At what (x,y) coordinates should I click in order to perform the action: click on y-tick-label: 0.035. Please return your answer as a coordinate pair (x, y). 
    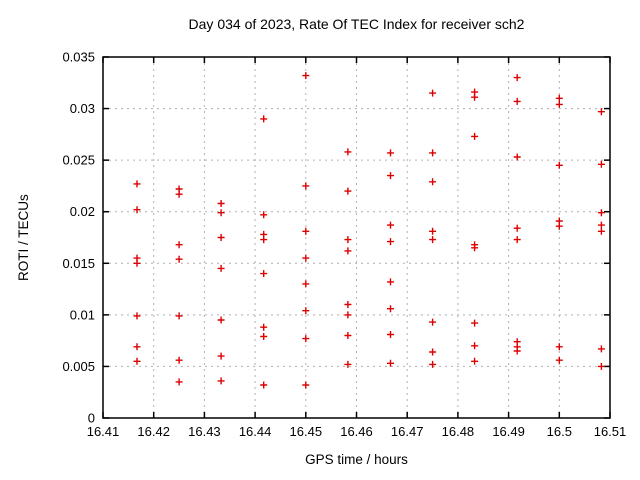
    Looking at the image, I should click on (78, 57).